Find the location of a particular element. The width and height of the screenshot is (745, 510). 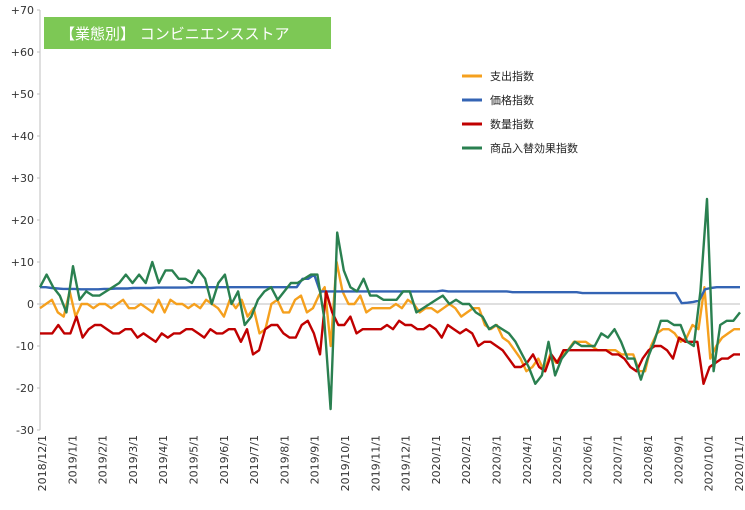

legend-label: 商品入替効果指数 is located at coordinates (534, 148).